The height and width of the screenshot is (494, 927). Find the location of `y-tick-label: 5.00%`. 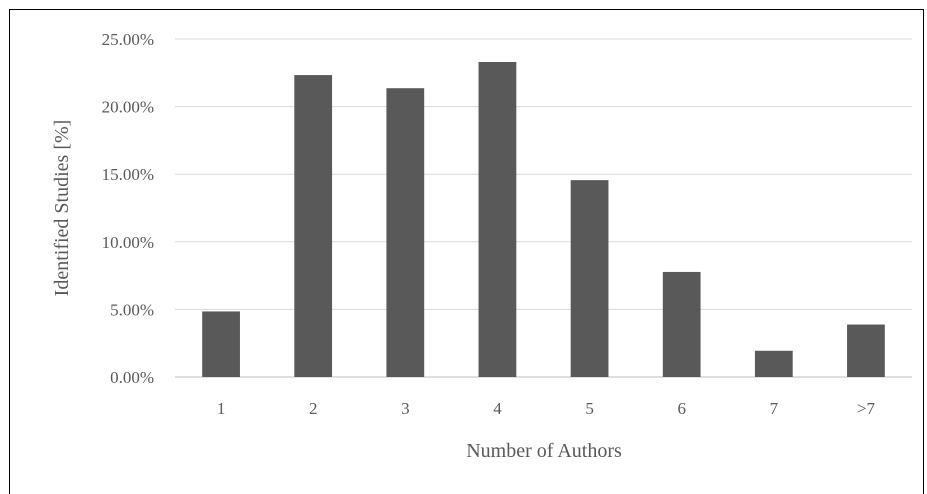

y-tick-label: 5.00% is located at coordinates (132, 309).